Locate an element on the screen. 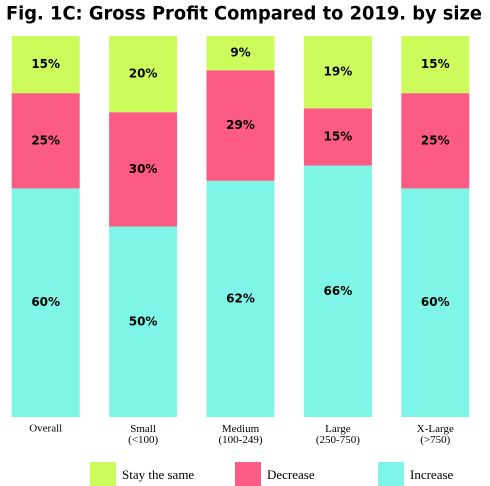 The image size is (490, 486). value-label: 9% is located at coordinates (240, 53).